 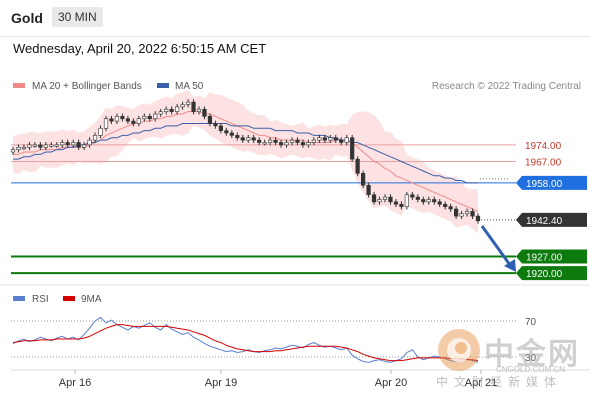 I want to click on watermark: 中金网 CNGOLD.COM.CN 中文财经新媒体, so click(x=511, y=360).